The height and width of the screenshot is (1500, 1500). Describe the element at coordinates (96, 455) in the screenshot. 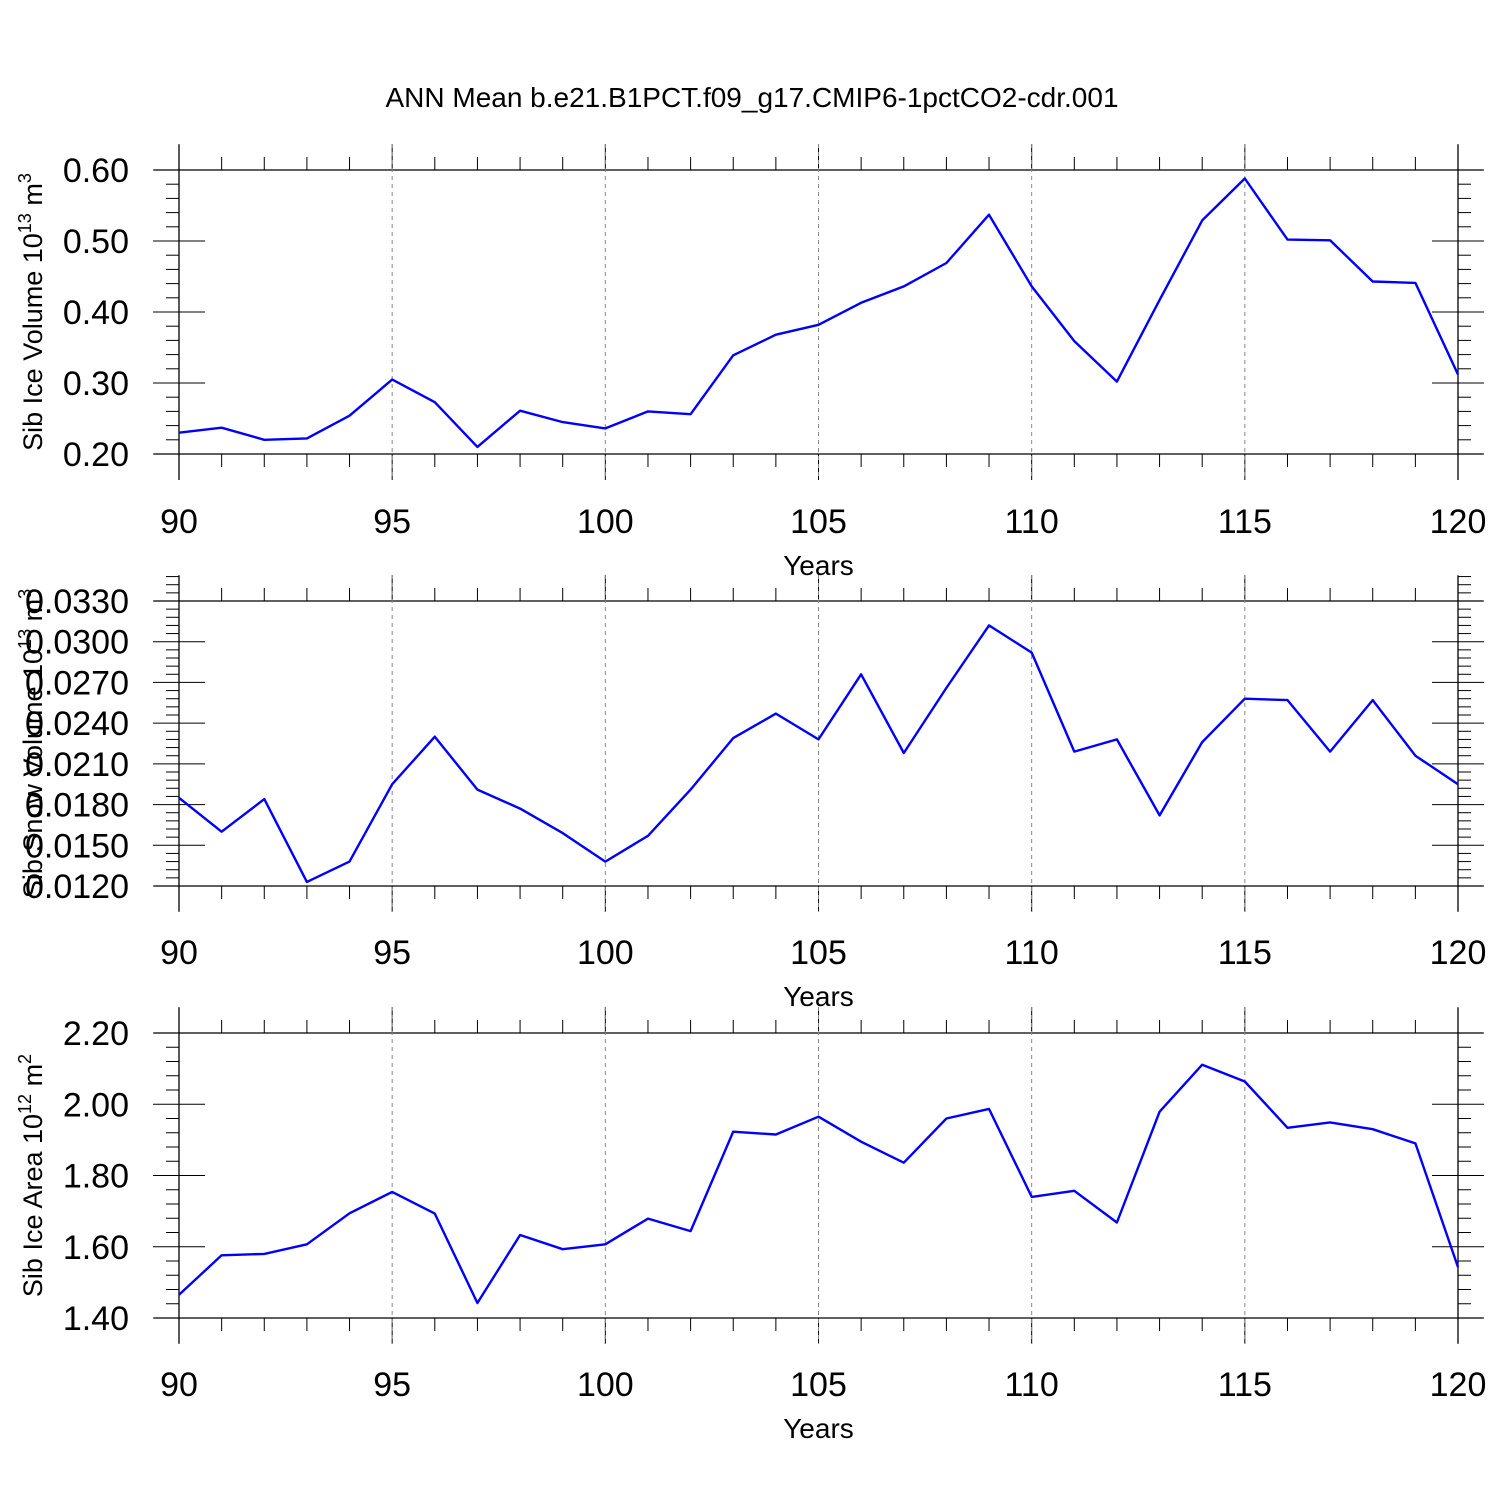

I see `y-tick-label: 0.20` at that location.